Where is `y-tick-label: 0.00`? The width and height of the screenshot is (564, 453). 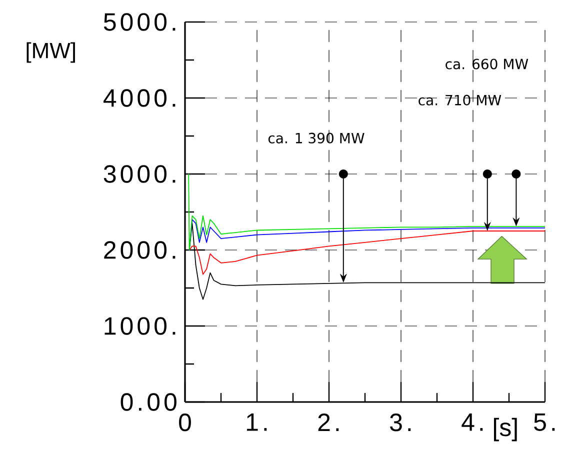 y-tick-label: 0.00 is located at coordinates (148, 402).